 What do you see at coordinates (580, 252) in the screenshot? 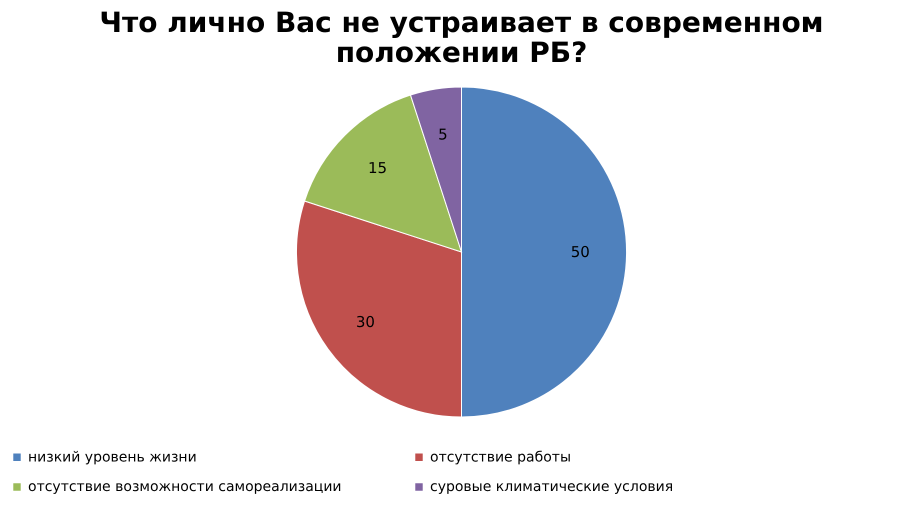
I see `data-label: 50` at bounding box center [580, 252].